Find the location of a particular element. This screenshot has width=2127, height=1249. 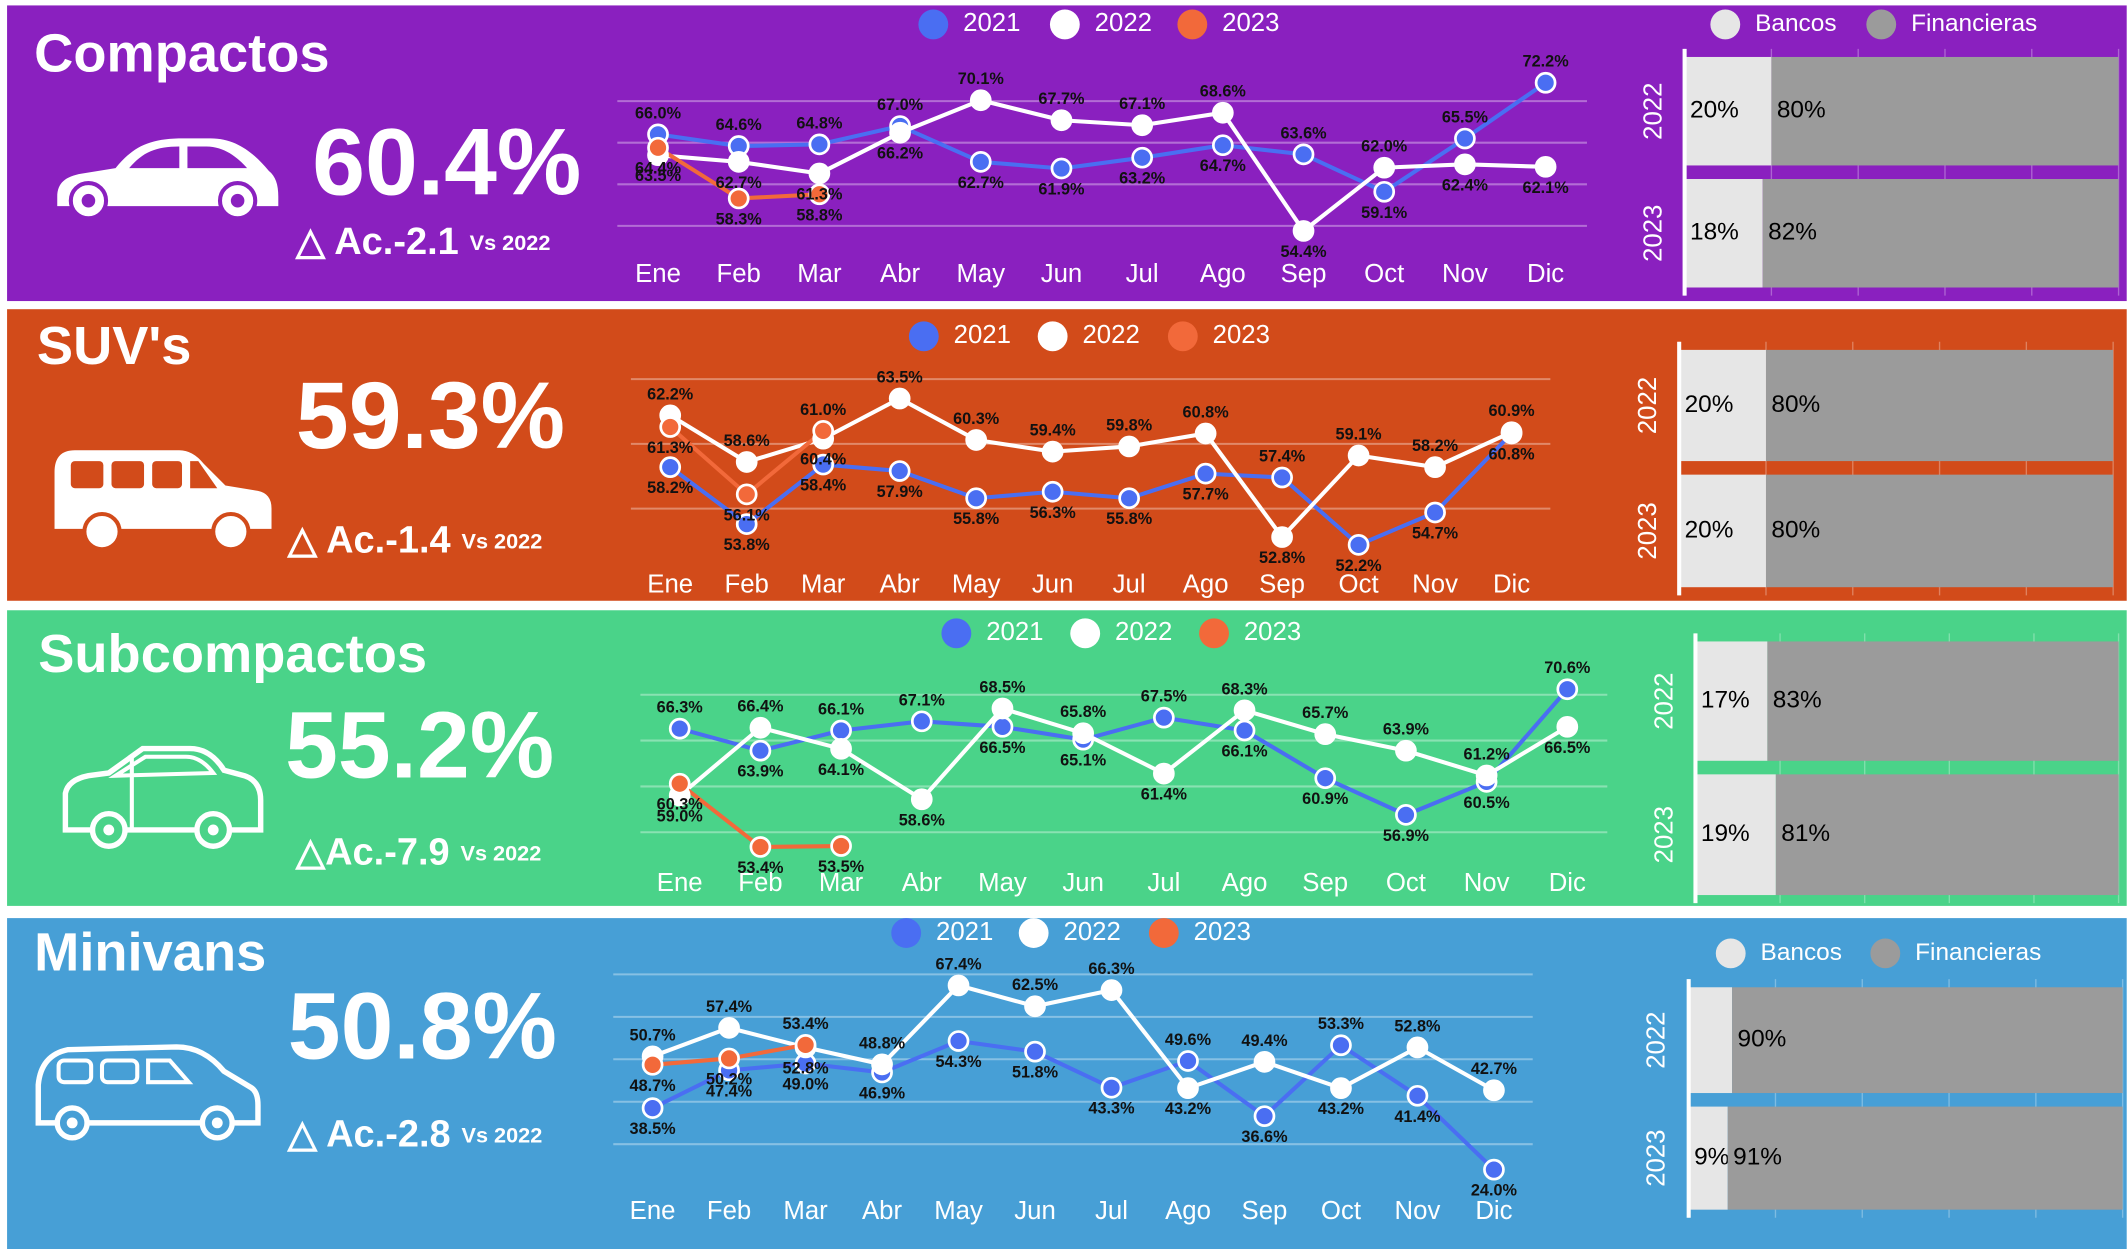

data-label: 59.1% is located at coordinates (1384, 213).